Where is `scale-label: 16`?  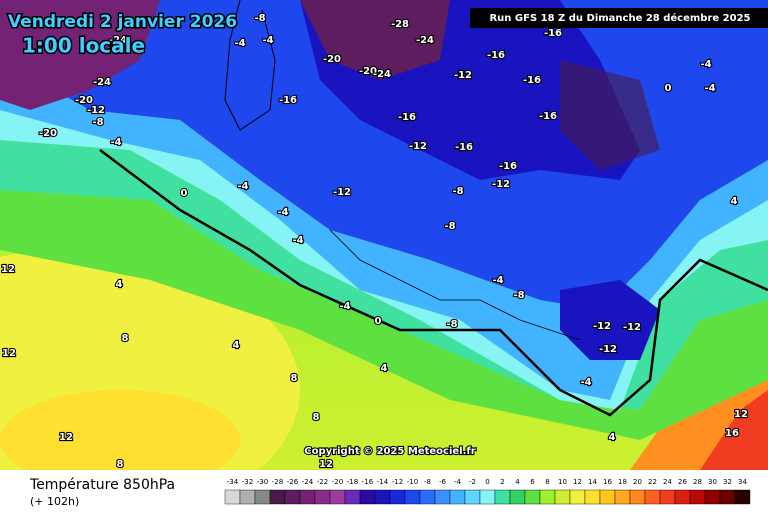 scale-label: 16 is located at coordinates (607, 482).